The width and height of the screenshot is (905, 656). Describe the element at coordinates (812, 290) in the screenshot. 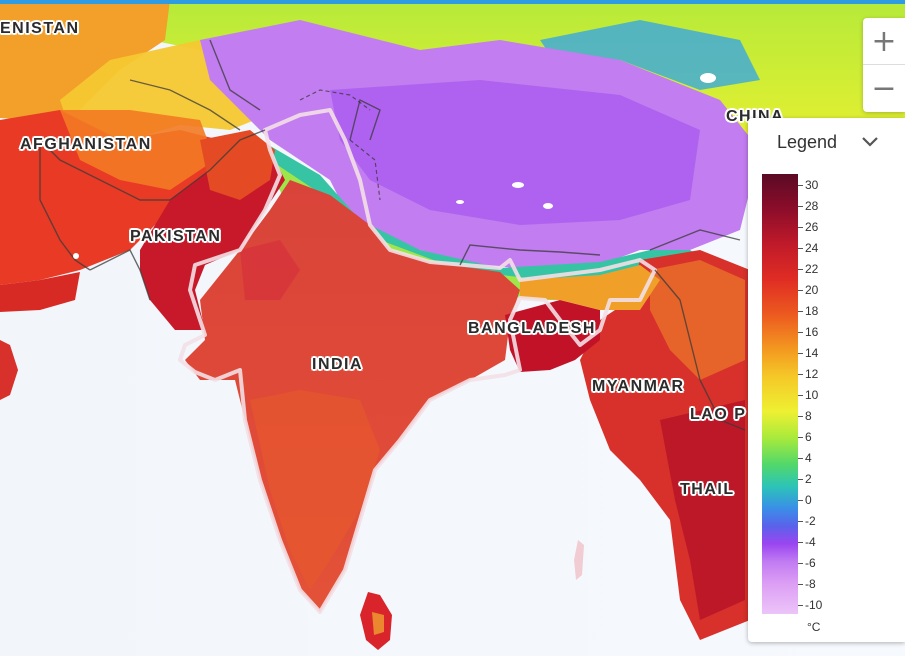

I see `legend-tick-label: 20` at that location.